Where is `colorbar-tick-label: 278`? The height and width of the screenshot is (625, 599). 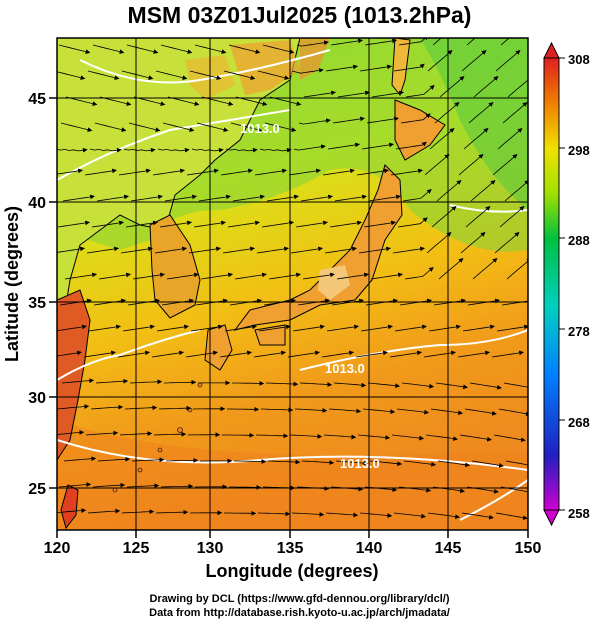 colorbar-tick-label: 278 is located at coordinates (579, 331).